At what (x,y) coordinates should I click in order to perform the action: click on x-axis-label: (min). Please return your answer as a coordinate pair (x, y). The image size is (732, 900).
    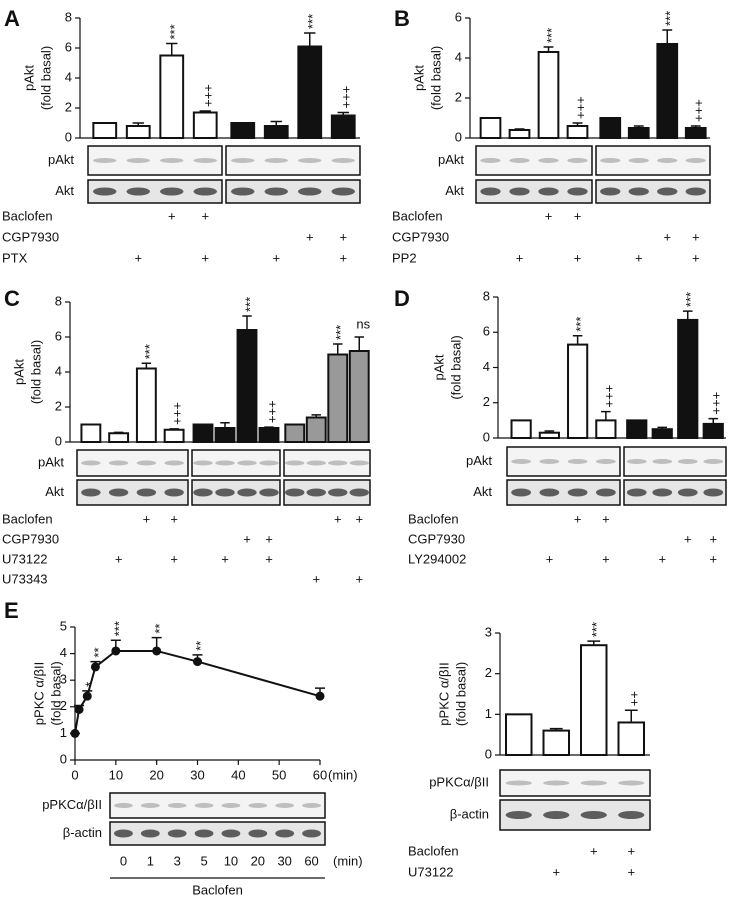
    Looking at the image, I should click on (343, 774).